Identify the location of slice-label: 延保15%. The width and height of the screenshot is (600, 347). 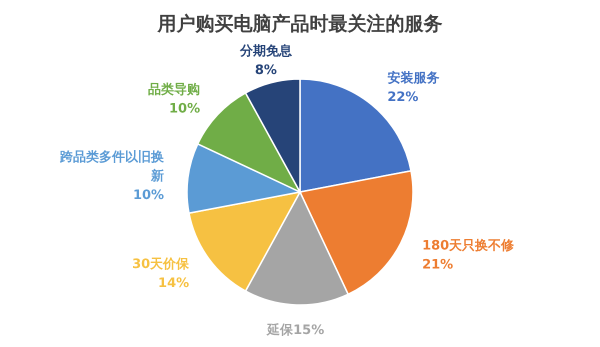
(295, 330).